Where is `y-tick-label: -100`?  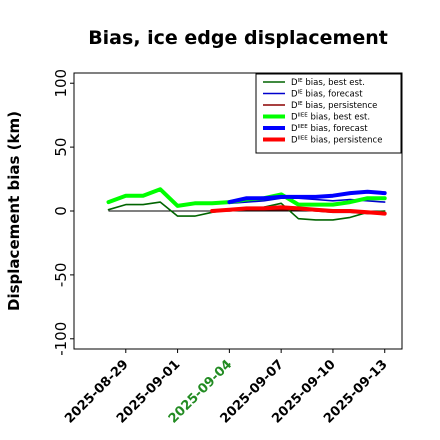
y-tick-label: -100 is located at coordinates (61, 339).